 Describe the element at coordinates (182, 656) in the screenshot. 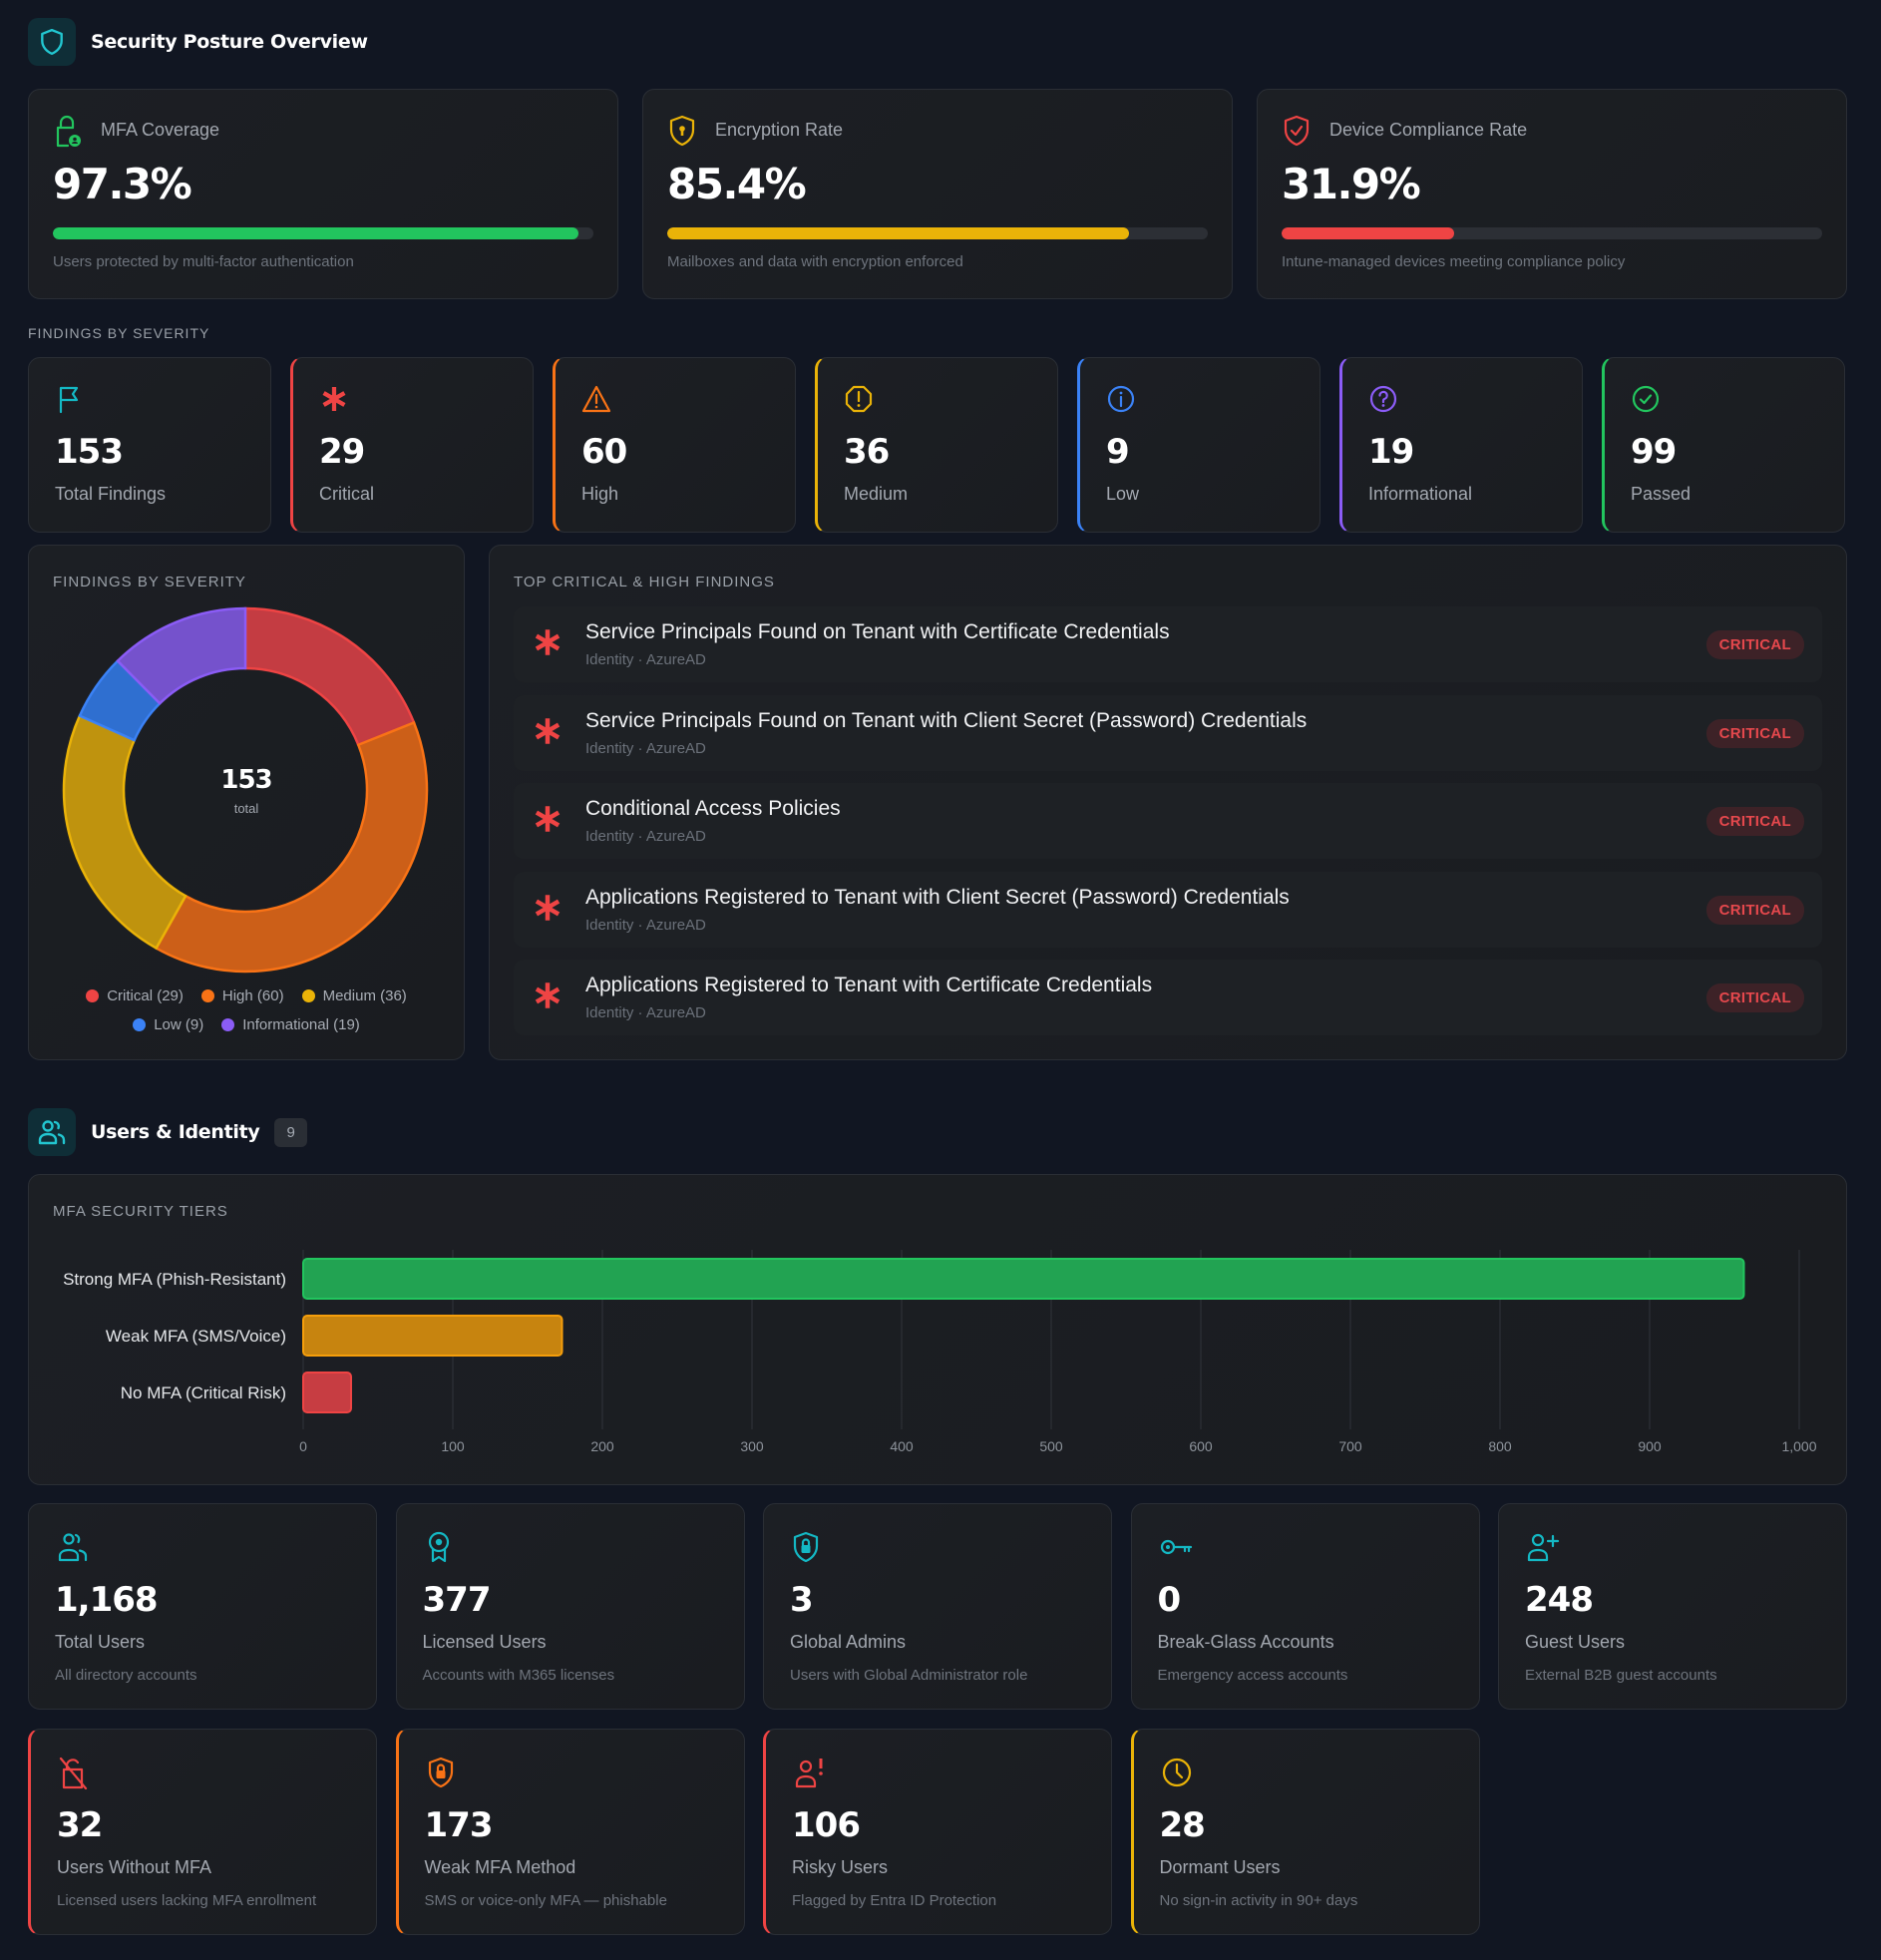

I see `donut-slice-informational` at that location.